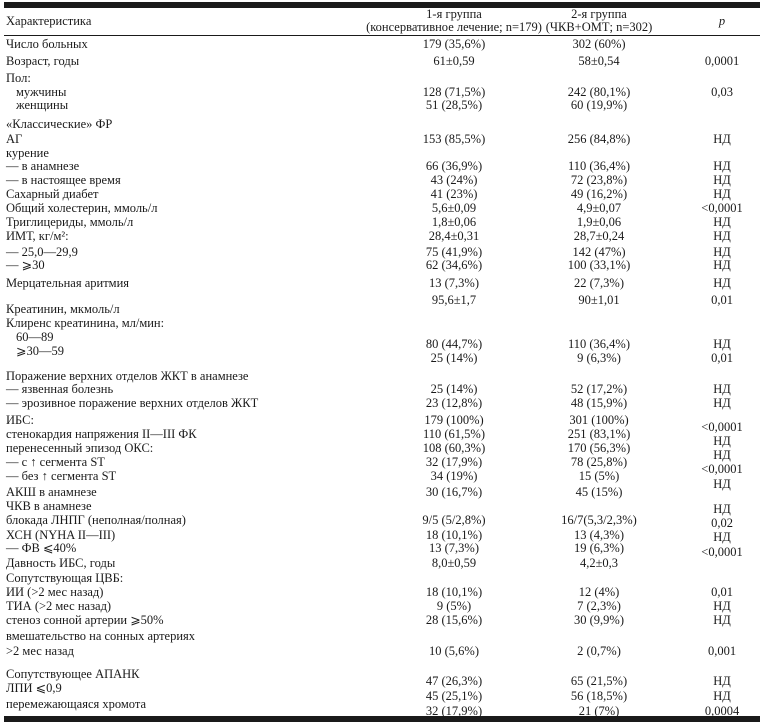 Image resolution: width=764 pixels, height=723 pixels. I want to click on group1-value: 9 (5%), so click(454, 605).